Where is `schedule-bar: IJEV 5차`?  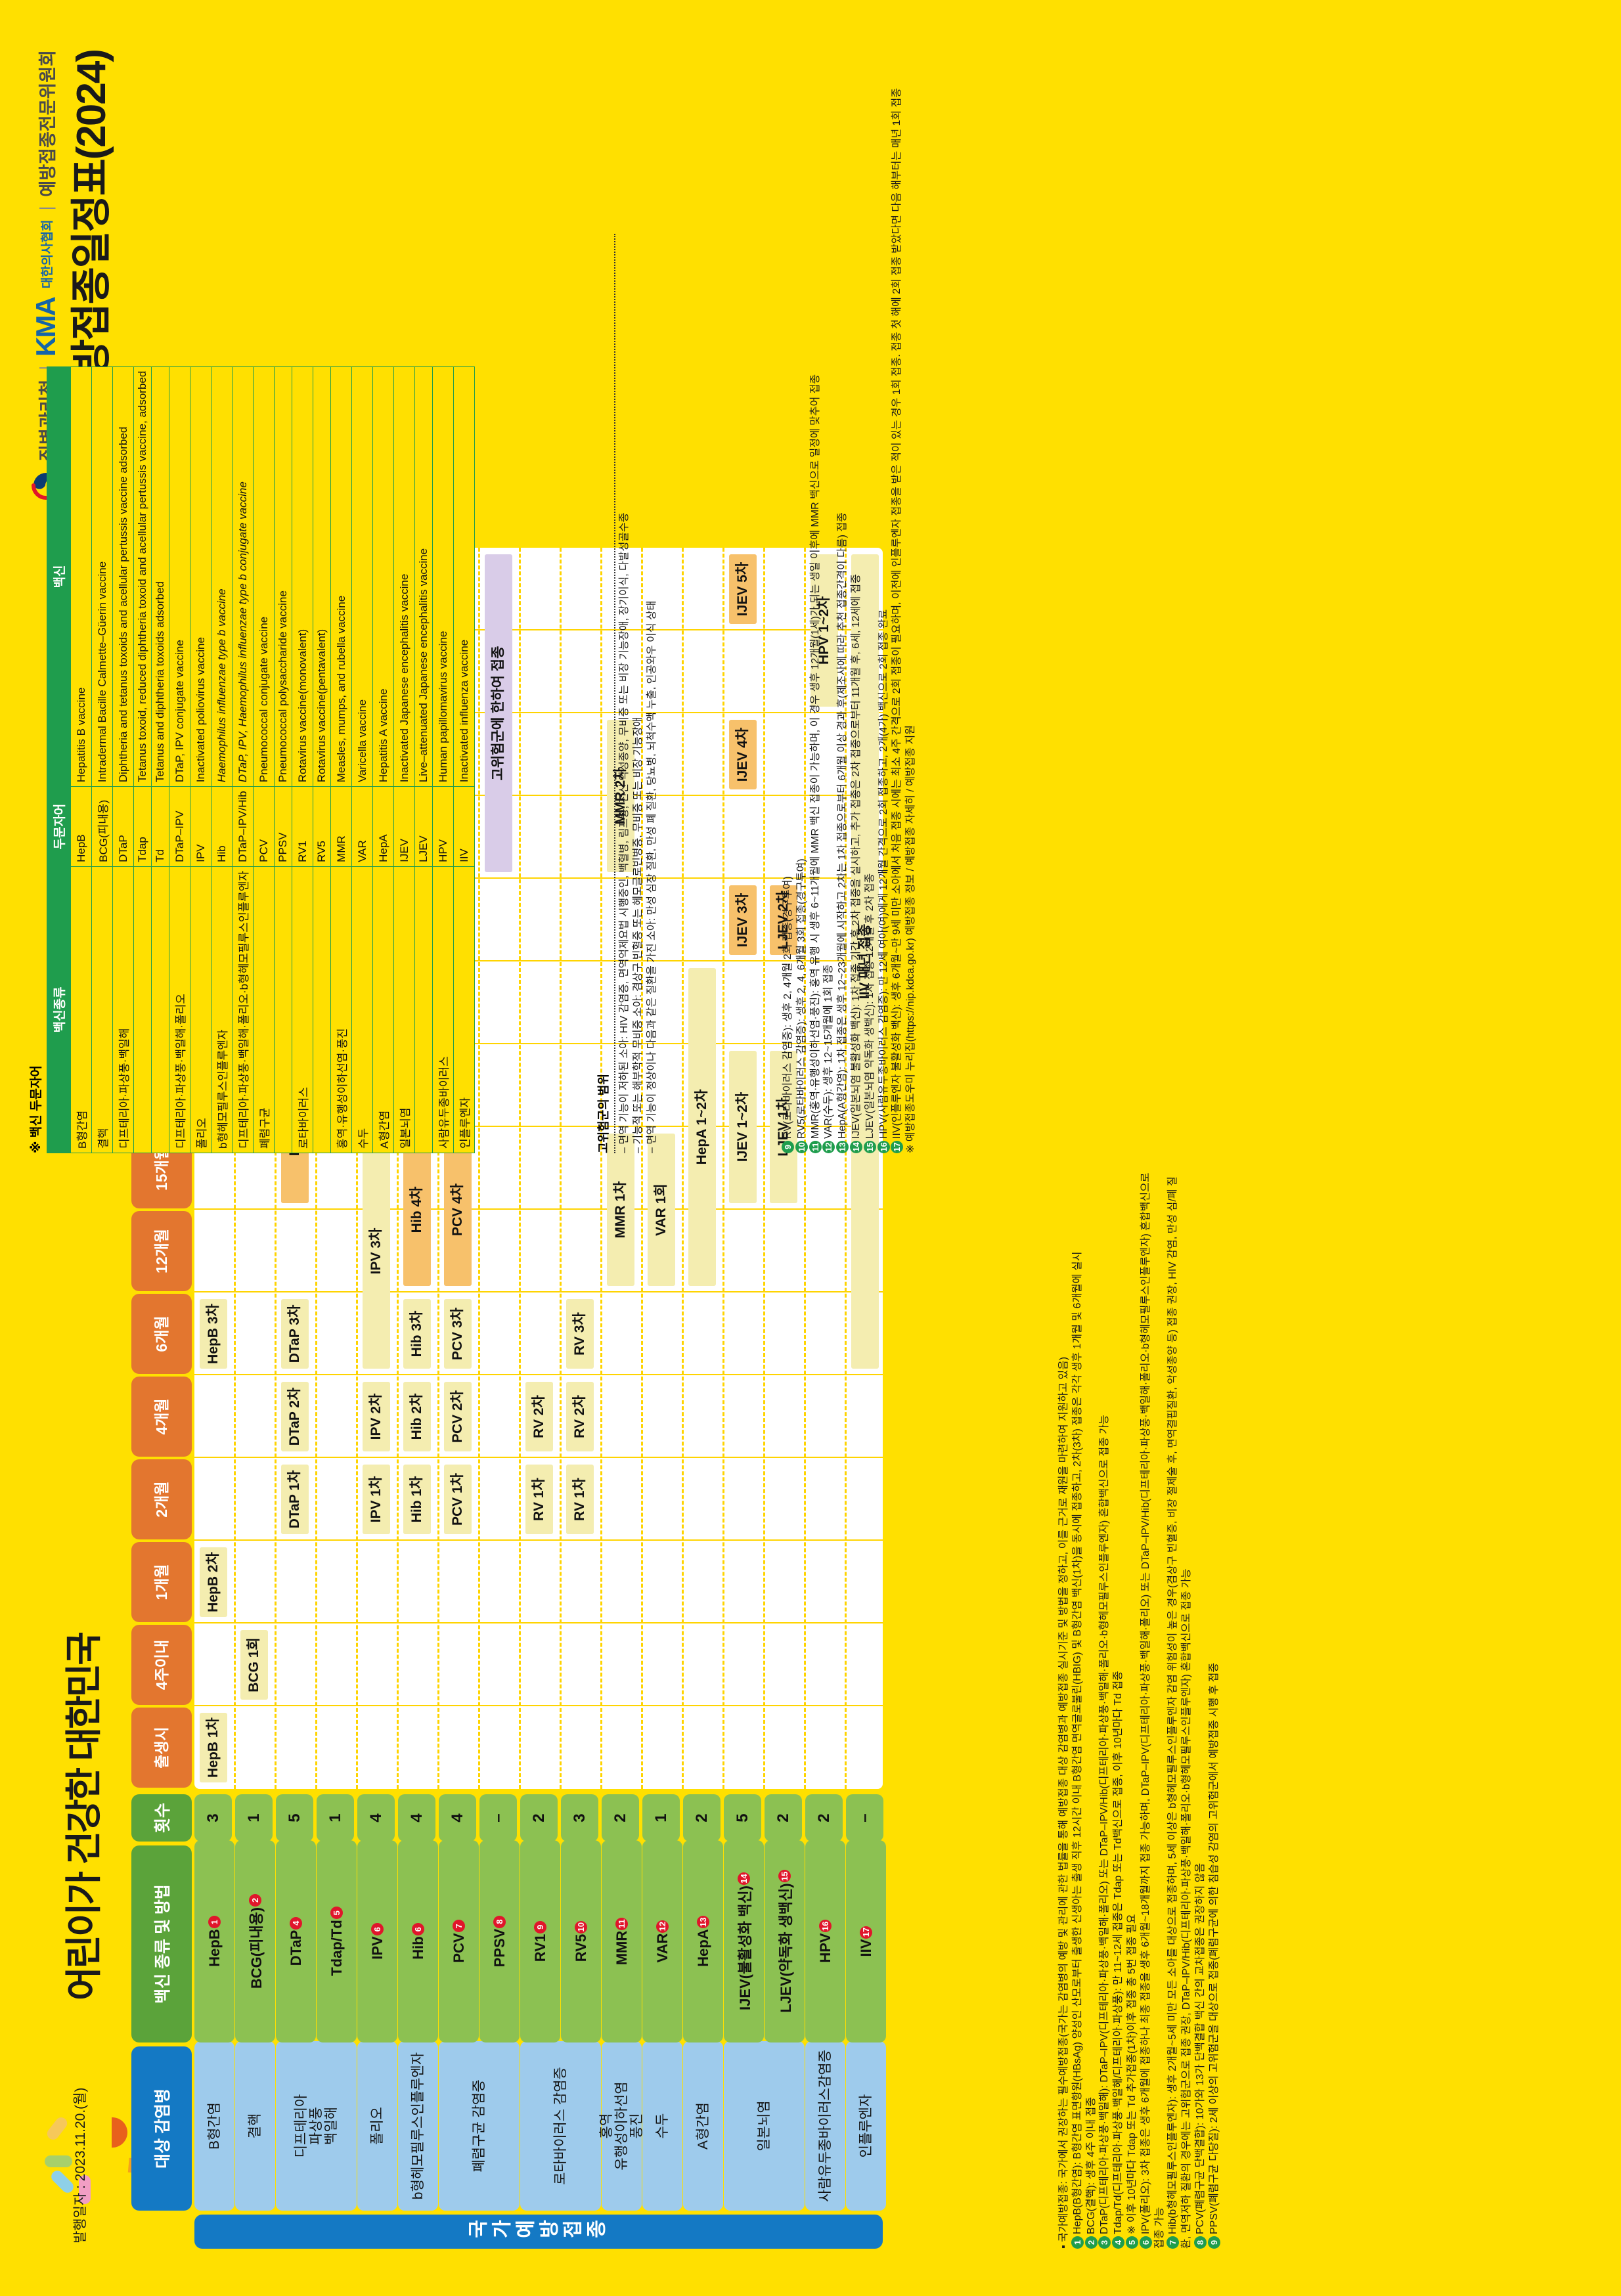
schedule-bar: IJEV 5차 is located at coordinates (743, 589).